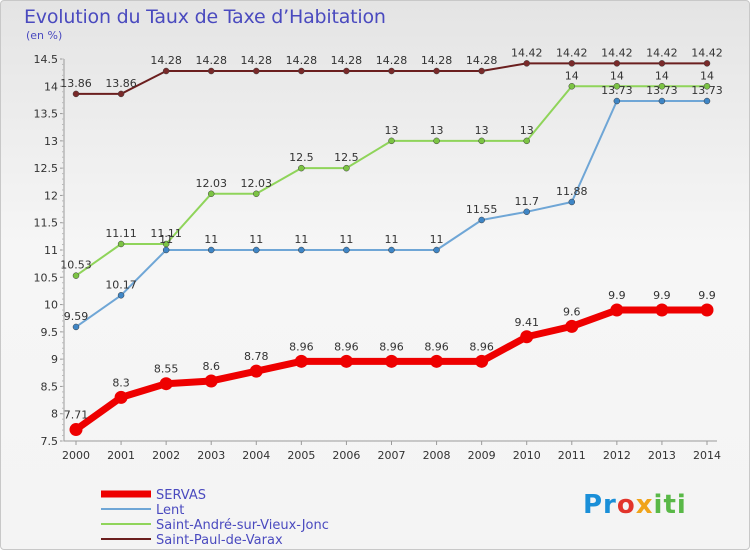 This screenshot has width=750, height=551. What do you see at coordinates (600, 505) in the screenshot?
I see `logo-part-1: Pr` at bounding box center [600, 505].